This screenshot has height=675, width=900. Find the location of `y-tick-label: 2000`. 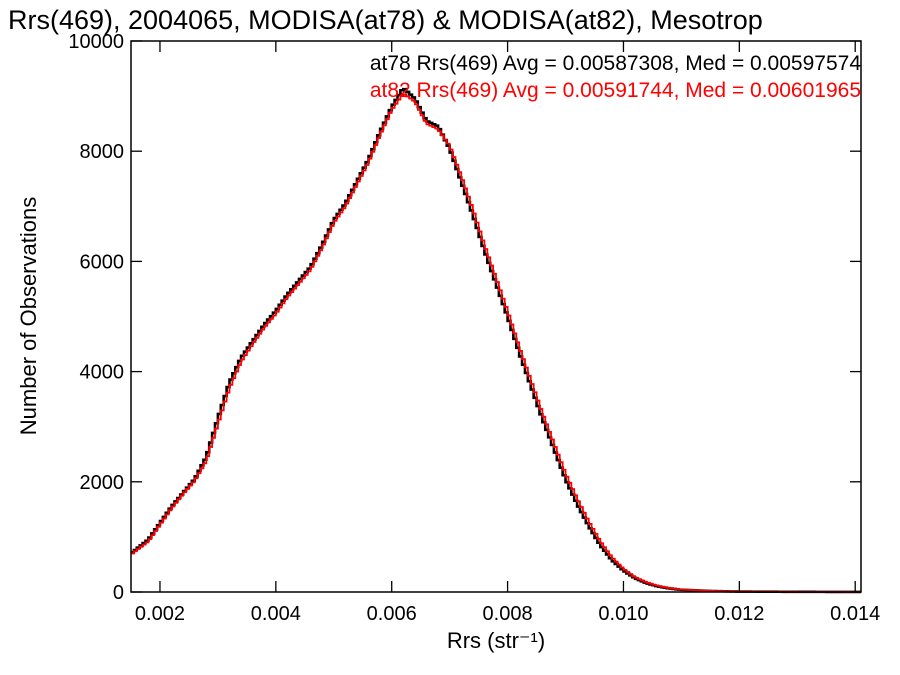

y-tick-label: 2000 is located at coordinates (102, 483).